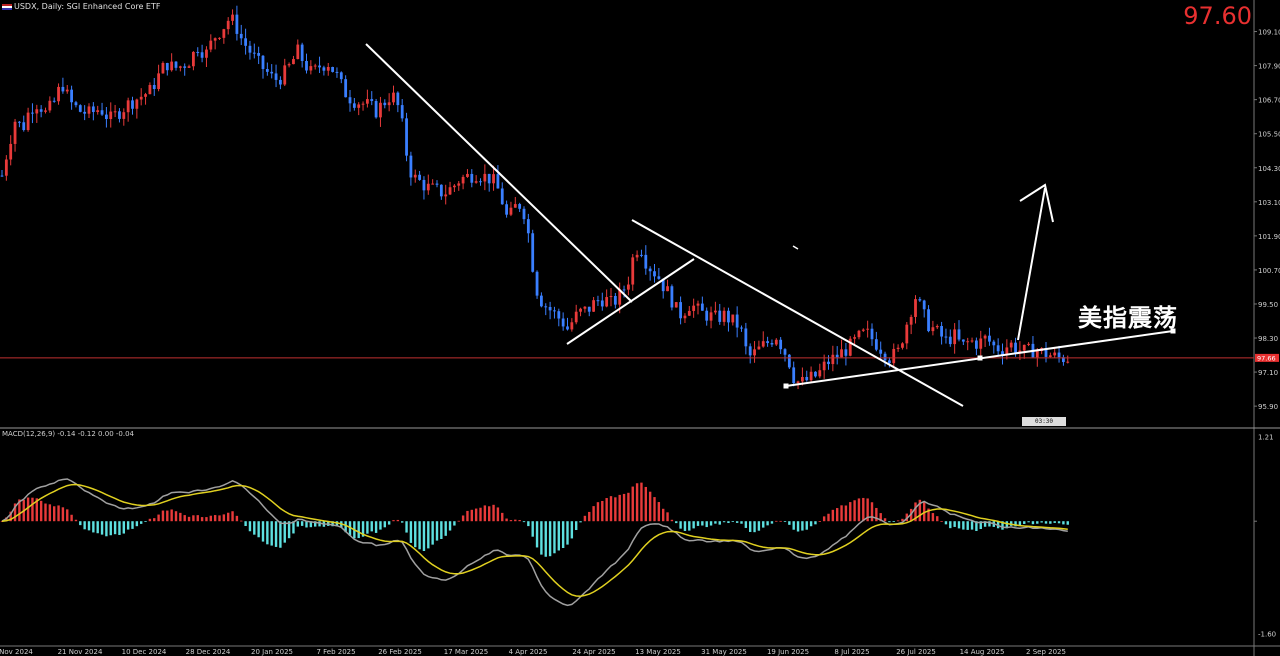  I want to click on time-tick-label: 20 Jan 2025, so click(272, 652).